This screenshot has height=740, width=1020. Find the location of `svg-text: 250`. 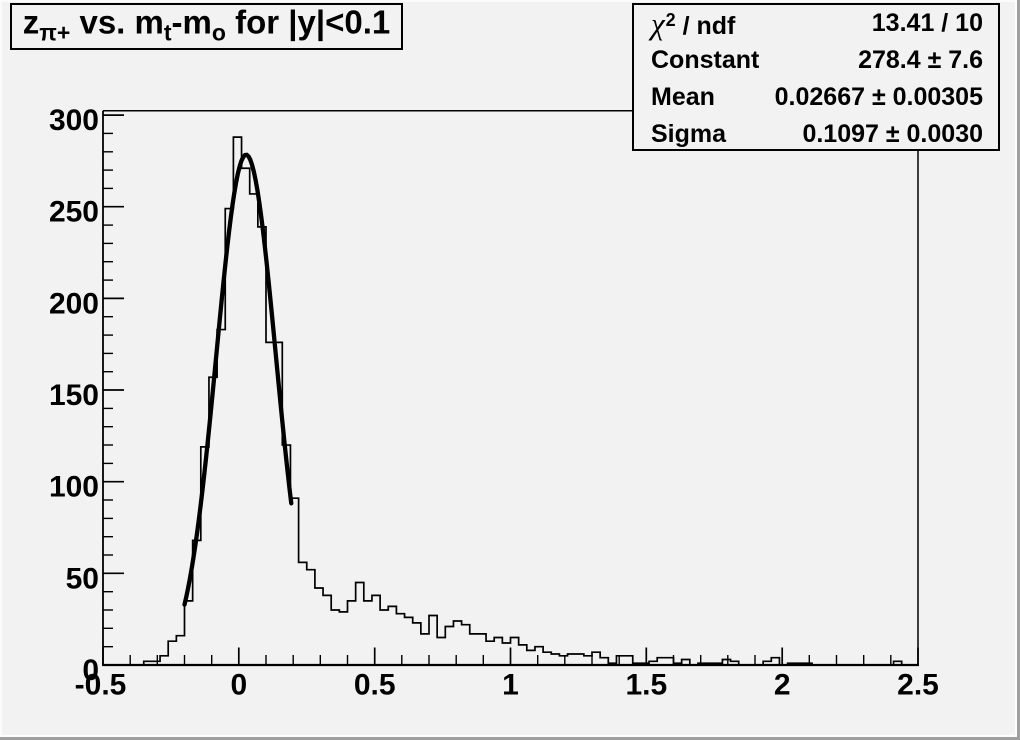

svg-text: 250 is located at coordinates (74, 212).